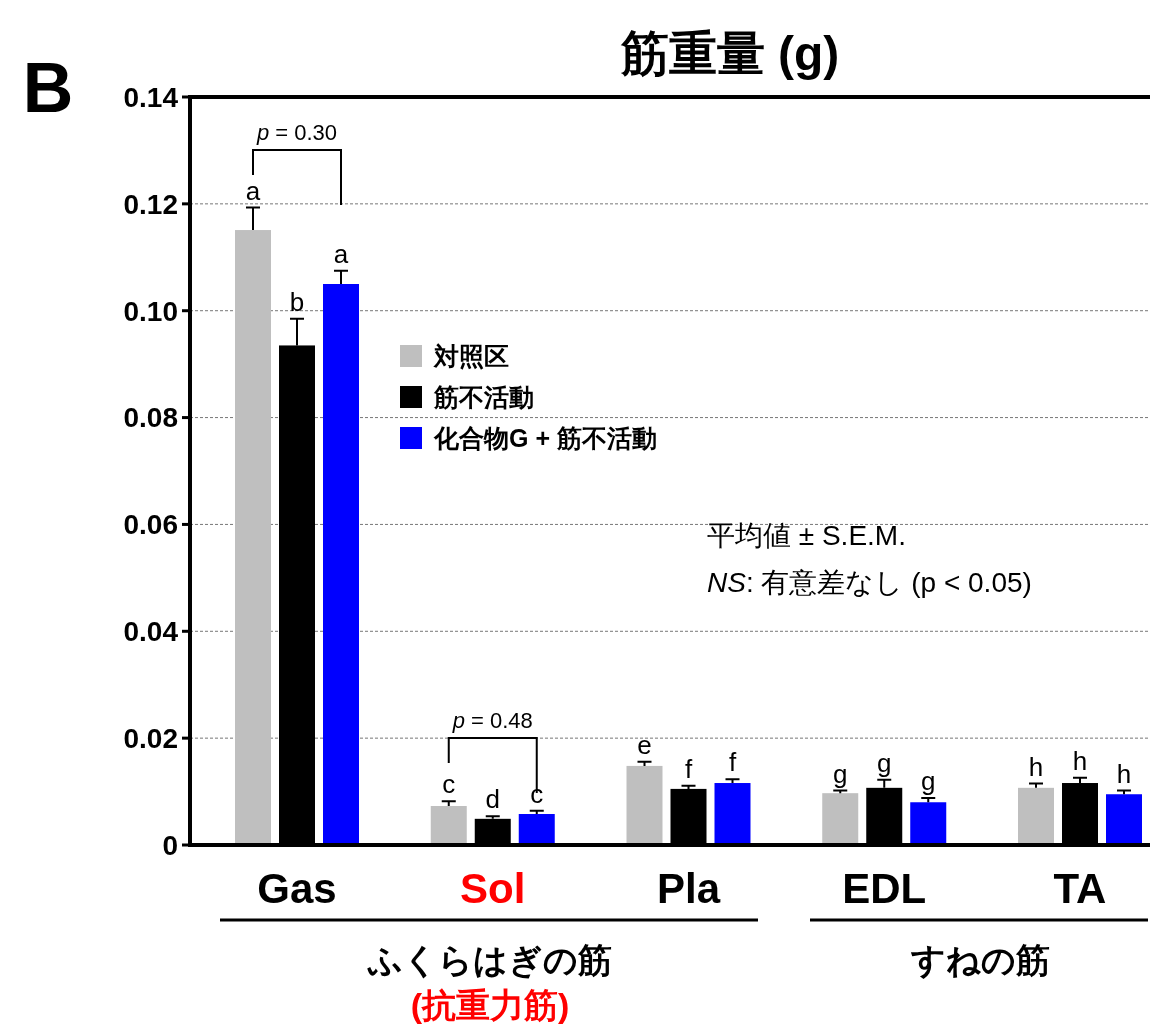 The height and width of the screenshot is (1027, 1162). I want to click on text: すねの筋, so click(979, 960).